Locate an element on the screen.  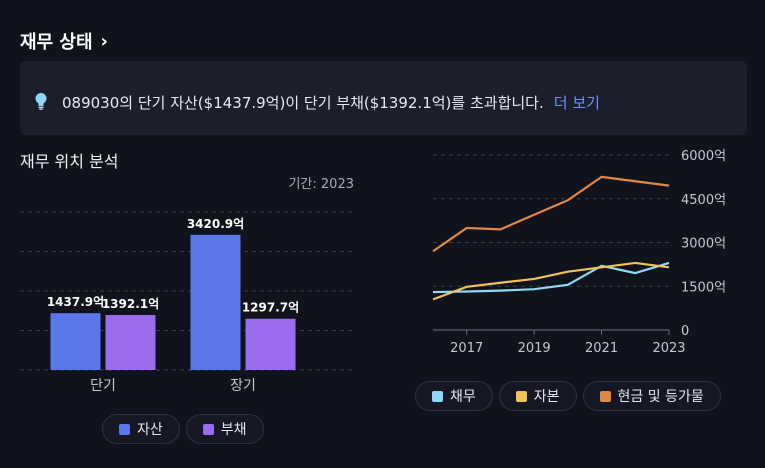
y-tick-label: 1500억 is located at coordinates (703, 287).